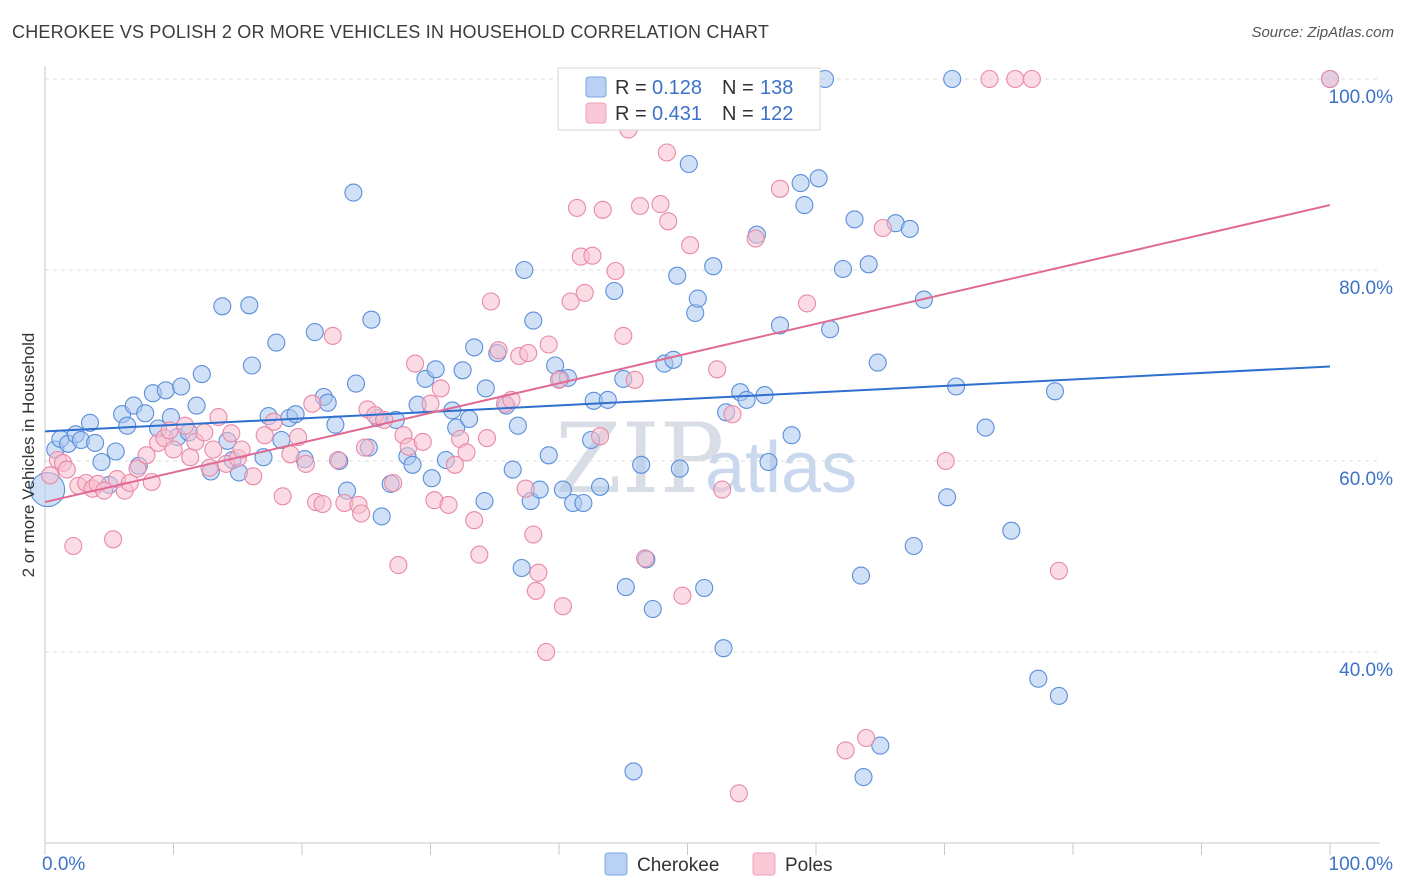 This screenshot has height=892, width=1406. I want to click on stats-legend-swatch-poles, so click(596, 113).